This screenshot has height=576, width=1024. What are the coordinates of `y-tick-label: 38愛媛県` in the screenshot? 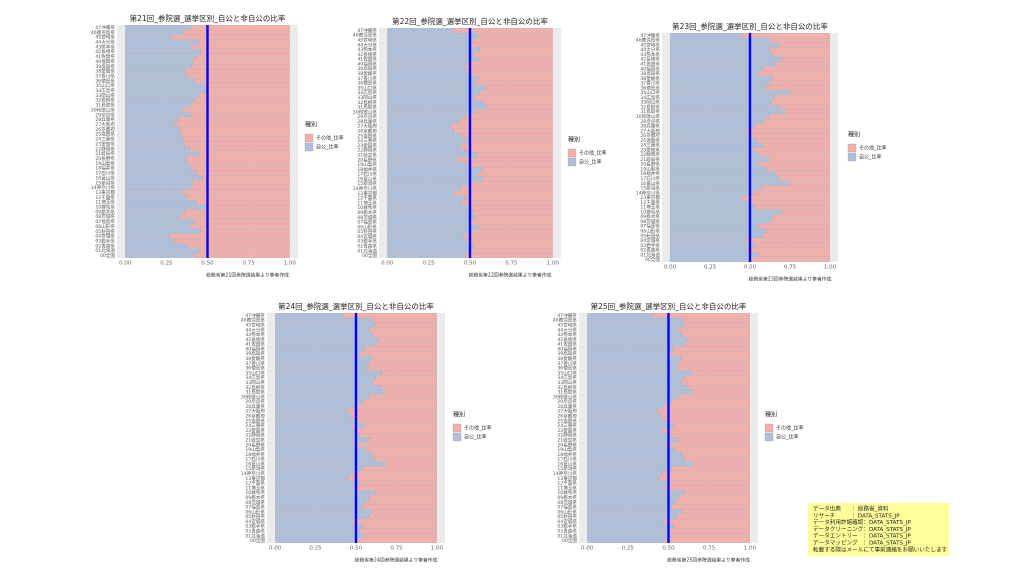 It's located at (255, 358).